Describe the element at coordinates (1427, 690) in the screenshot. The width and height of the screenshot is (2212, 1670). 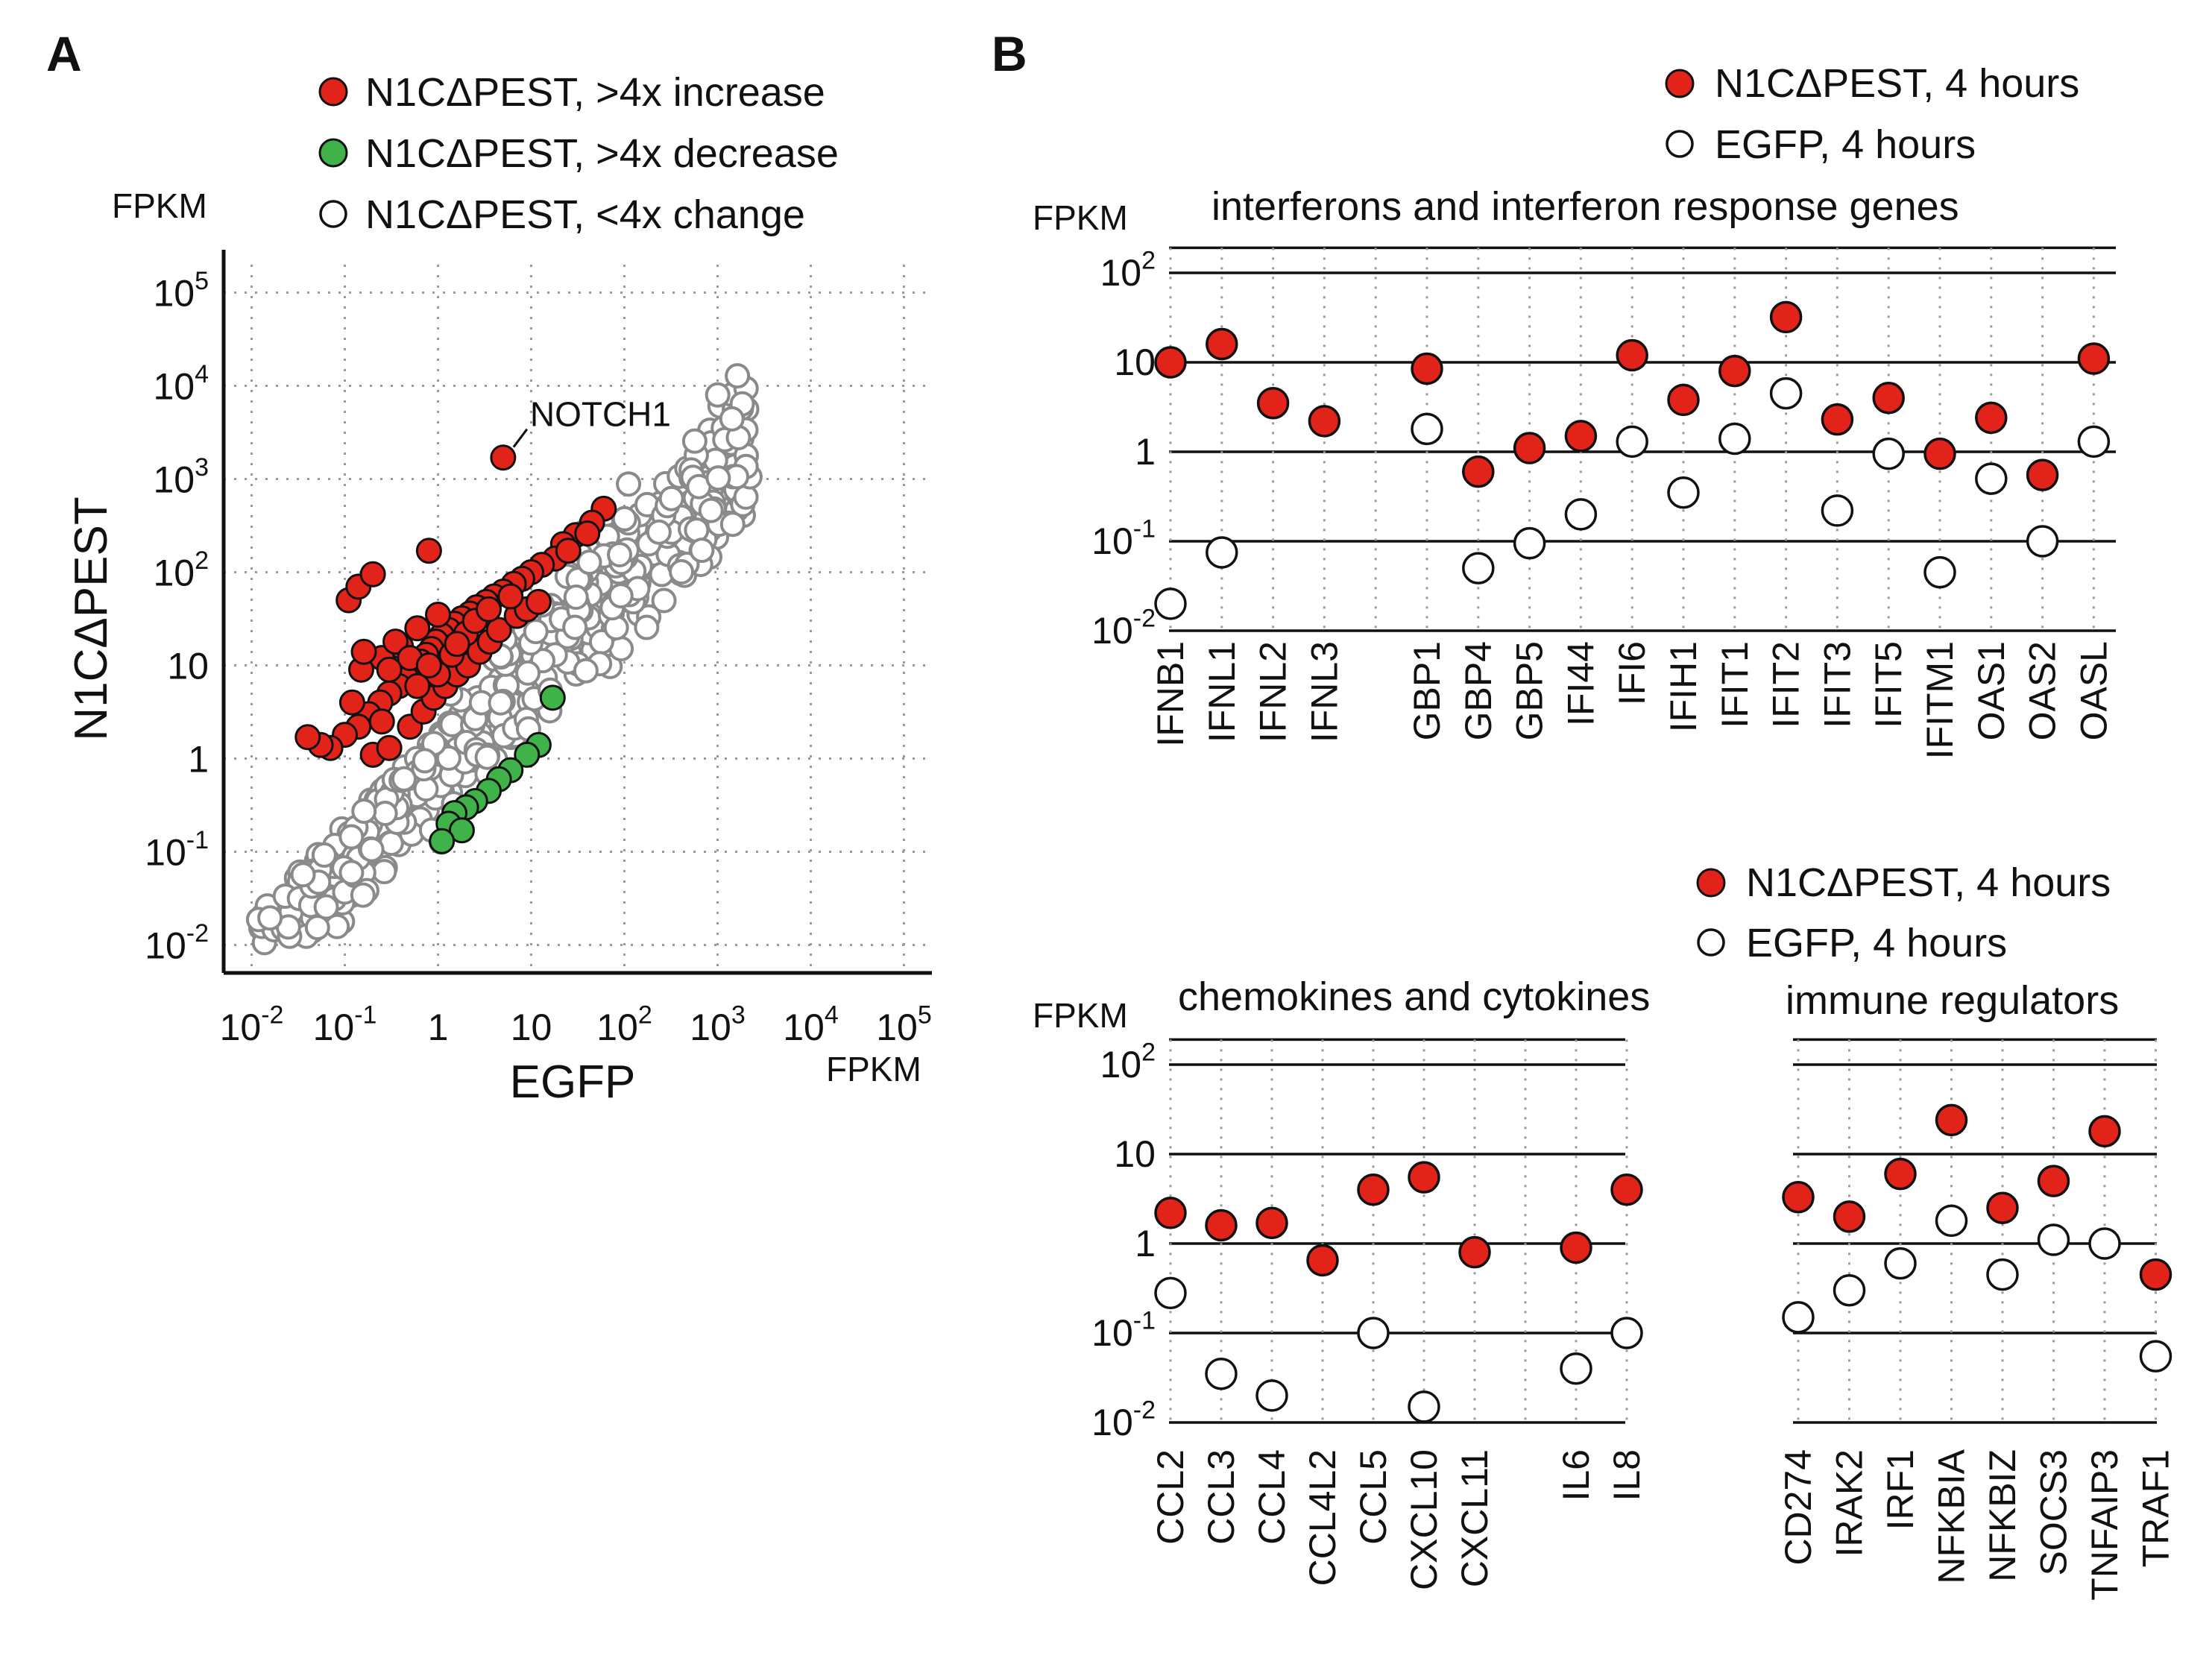
I see `category-label: GBP1` at that location.